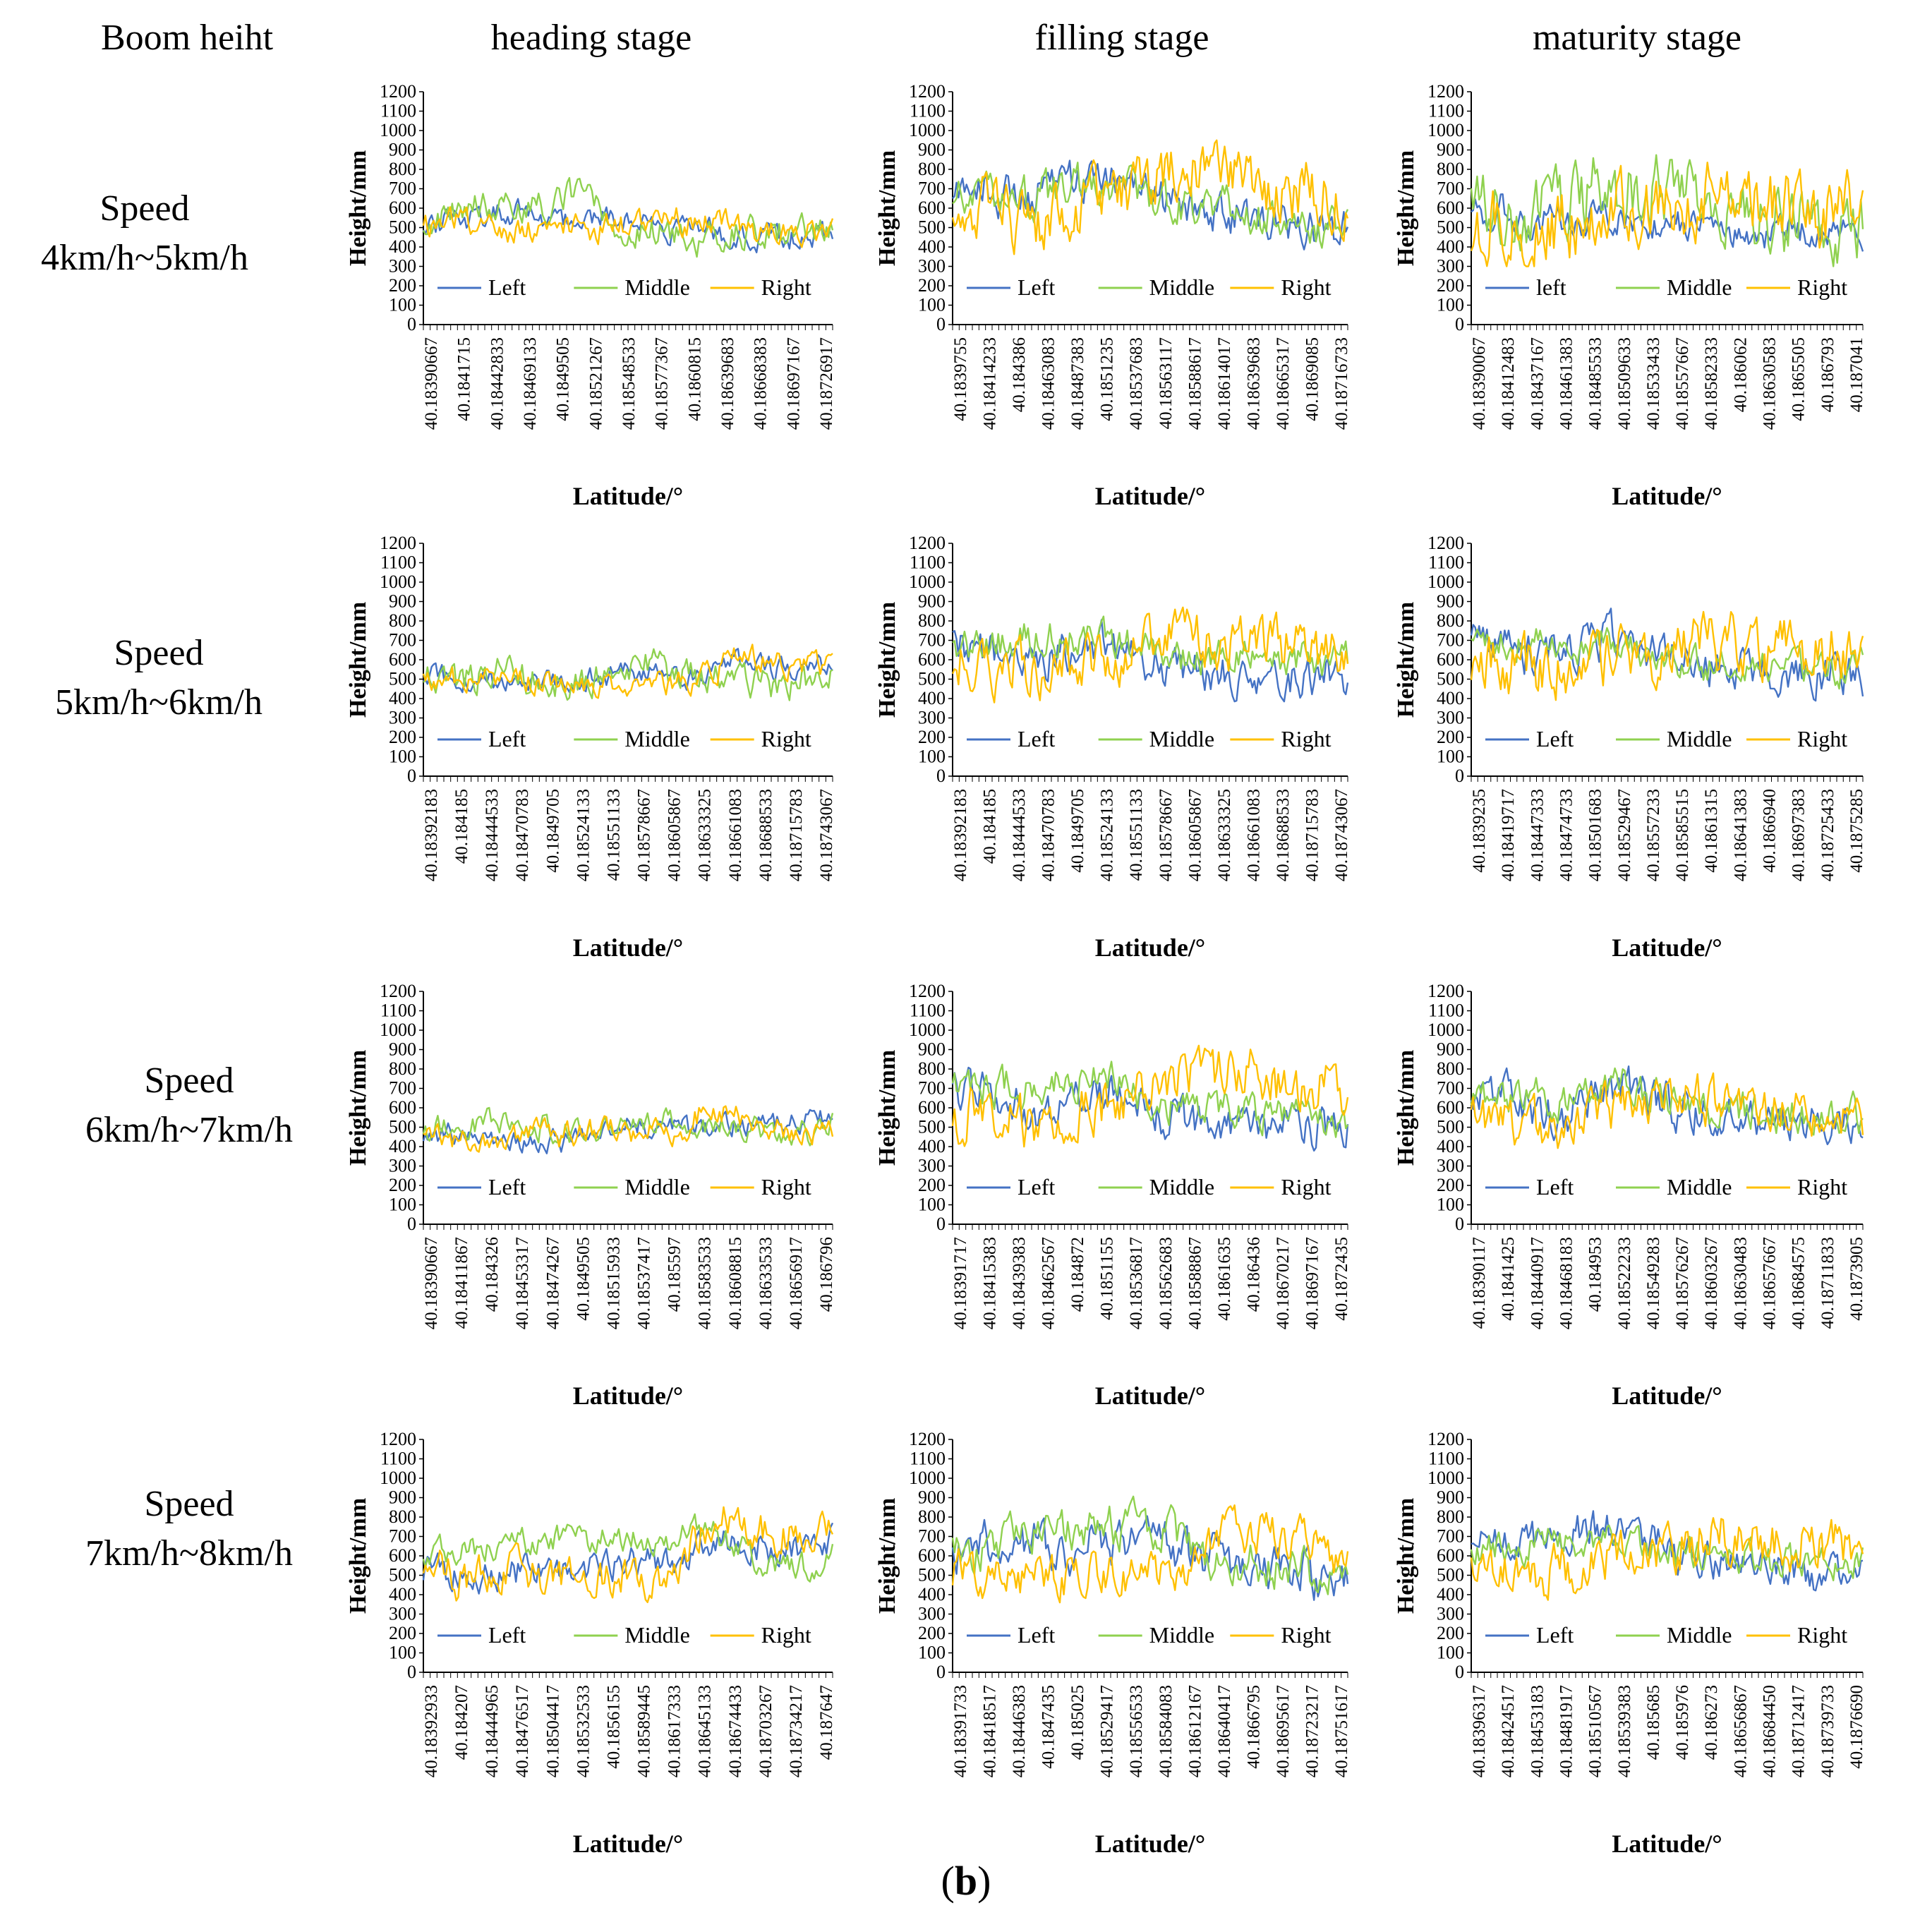  I want to click on x-tick-label: 40.18588867, so click(1195, 1283).